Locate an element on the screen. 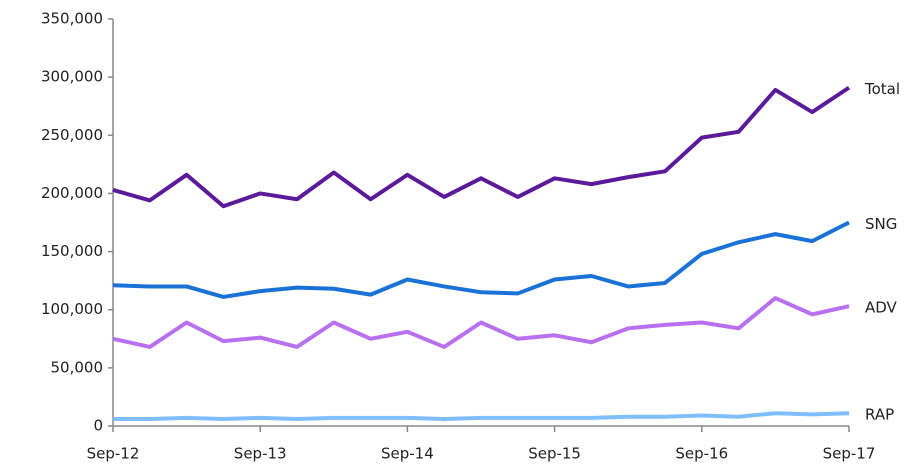 This screenshot has height=470, width=918. series-label: RAP is located at coordinates (879, 415).